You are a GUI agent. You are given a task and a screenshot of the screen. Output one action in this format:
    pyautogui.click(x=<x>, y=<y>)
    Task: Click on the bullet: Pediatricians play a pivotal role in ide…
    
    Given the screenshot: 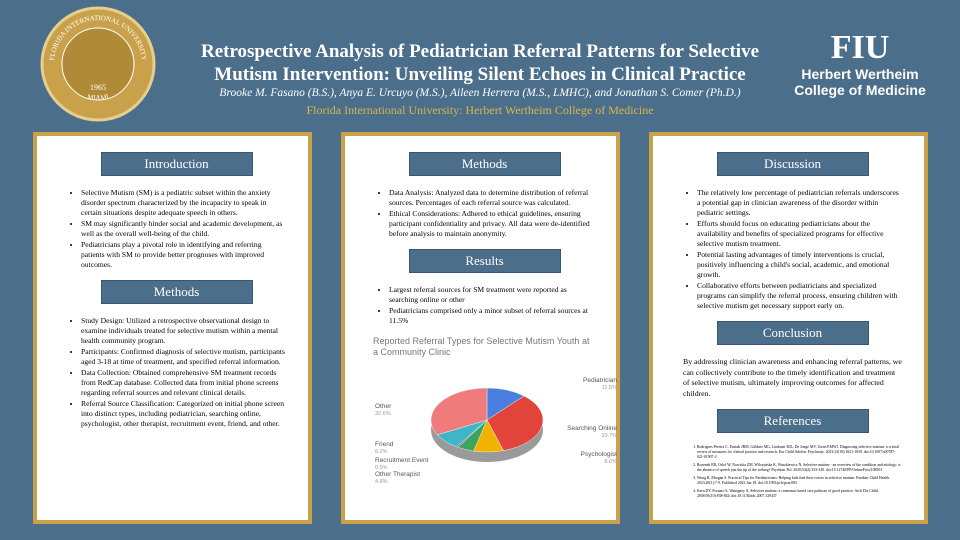 What is the action you would take?
    pyautogui.click(x=183, y=255)
    